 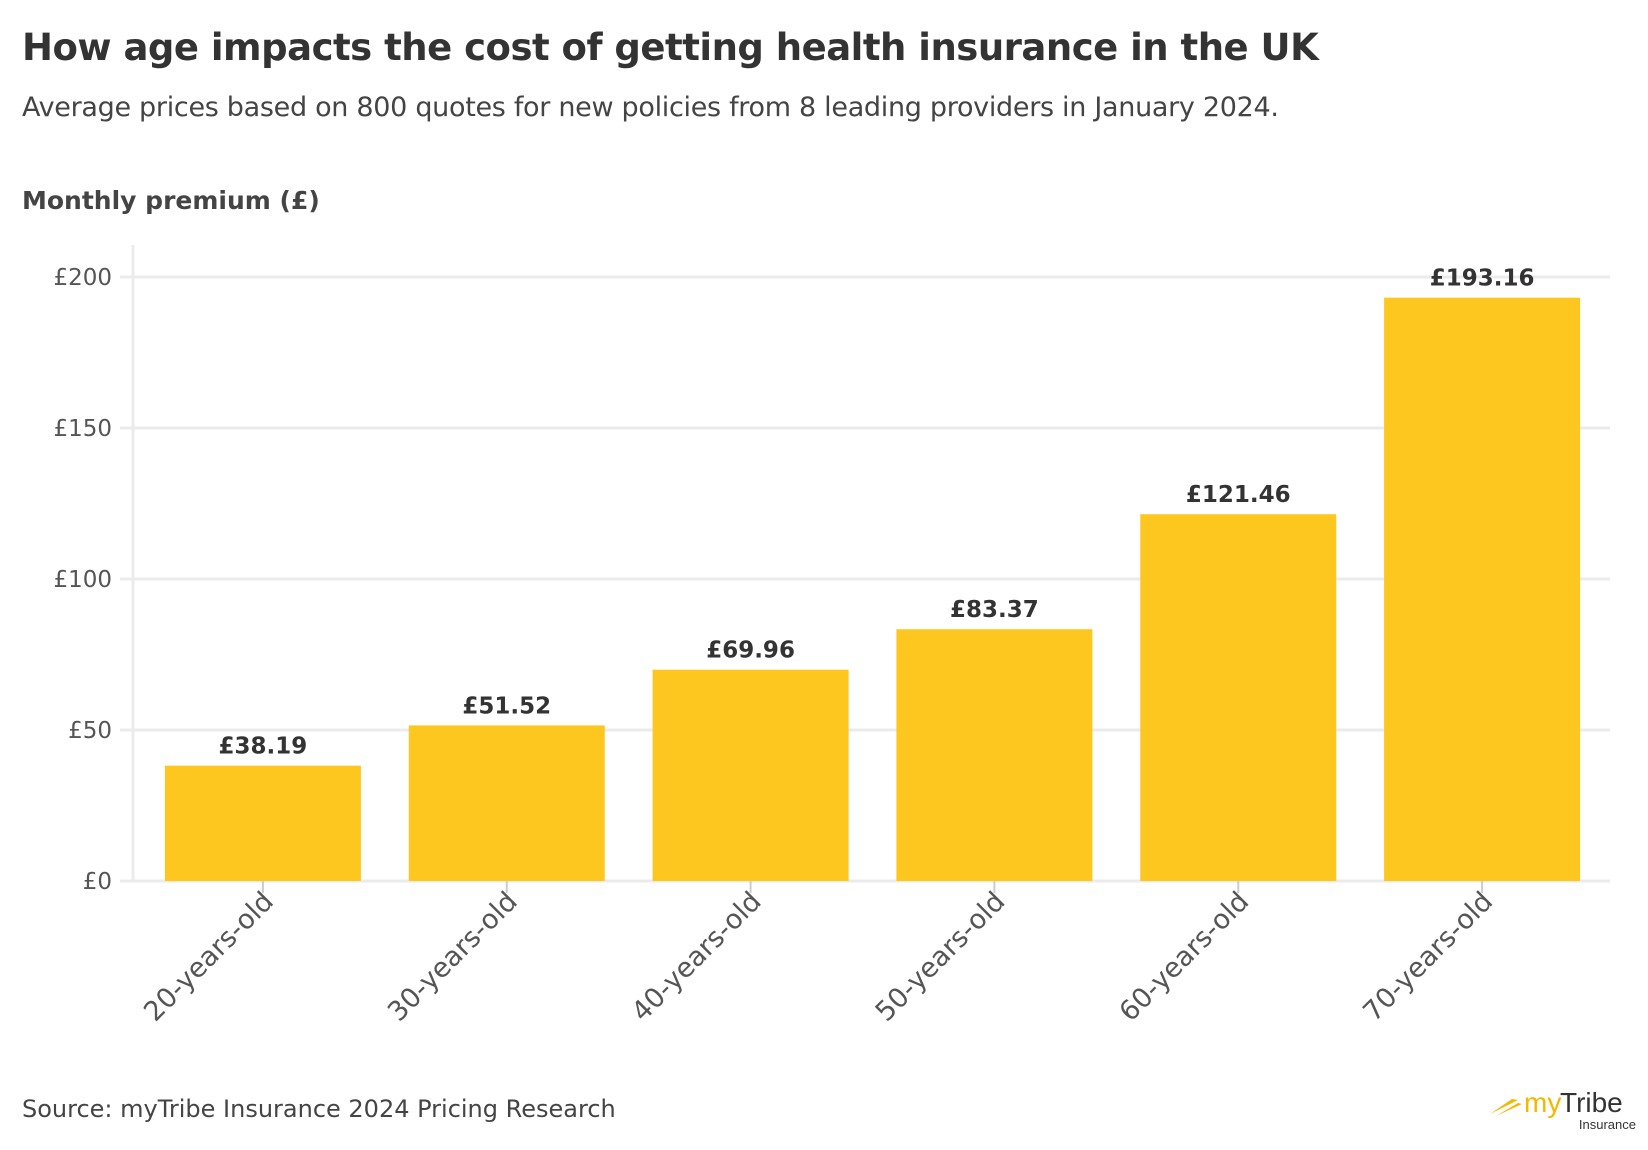 What do you see at coordinates (941, 957) in the screenshot?
I see `x-tick-label: 50-years-old` at bounding box center [941, 957].